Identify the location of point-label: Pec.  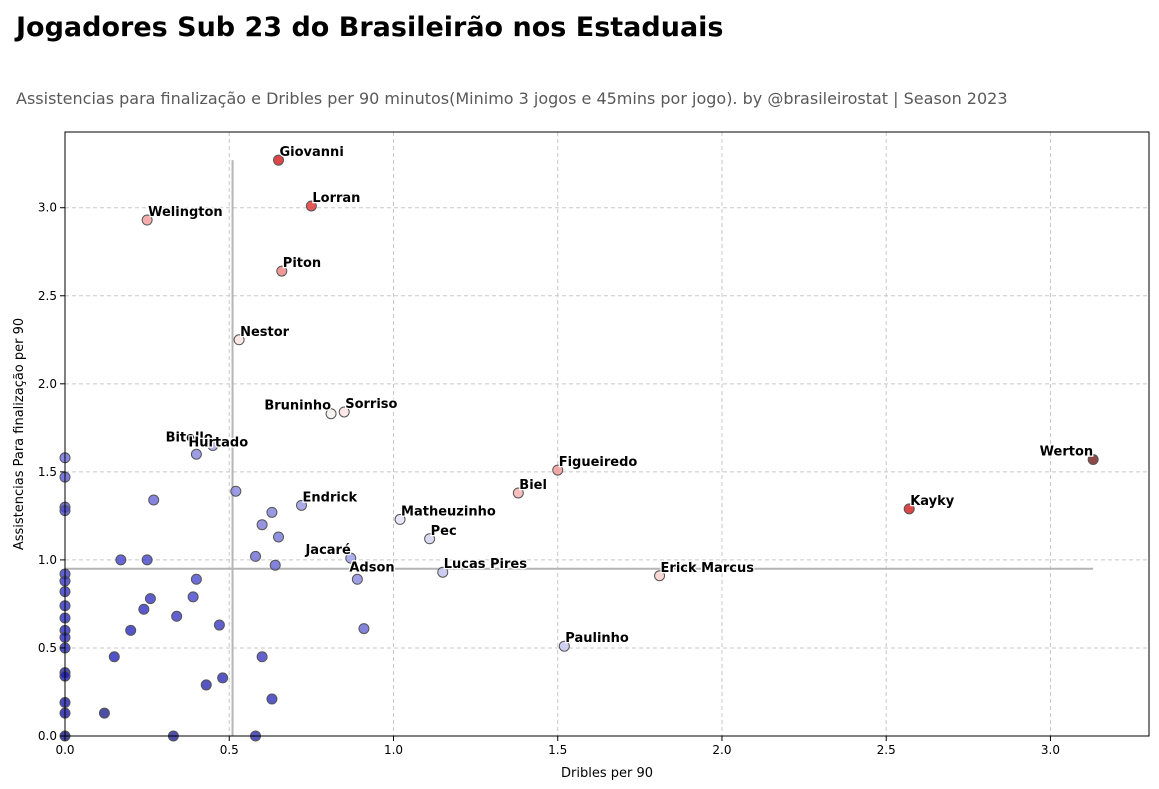
(444, 531).